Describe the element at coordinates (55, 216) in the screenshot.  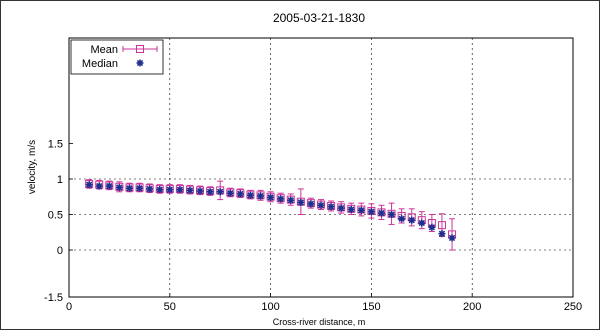
I see `y-tick-label: 0.5` at that location.